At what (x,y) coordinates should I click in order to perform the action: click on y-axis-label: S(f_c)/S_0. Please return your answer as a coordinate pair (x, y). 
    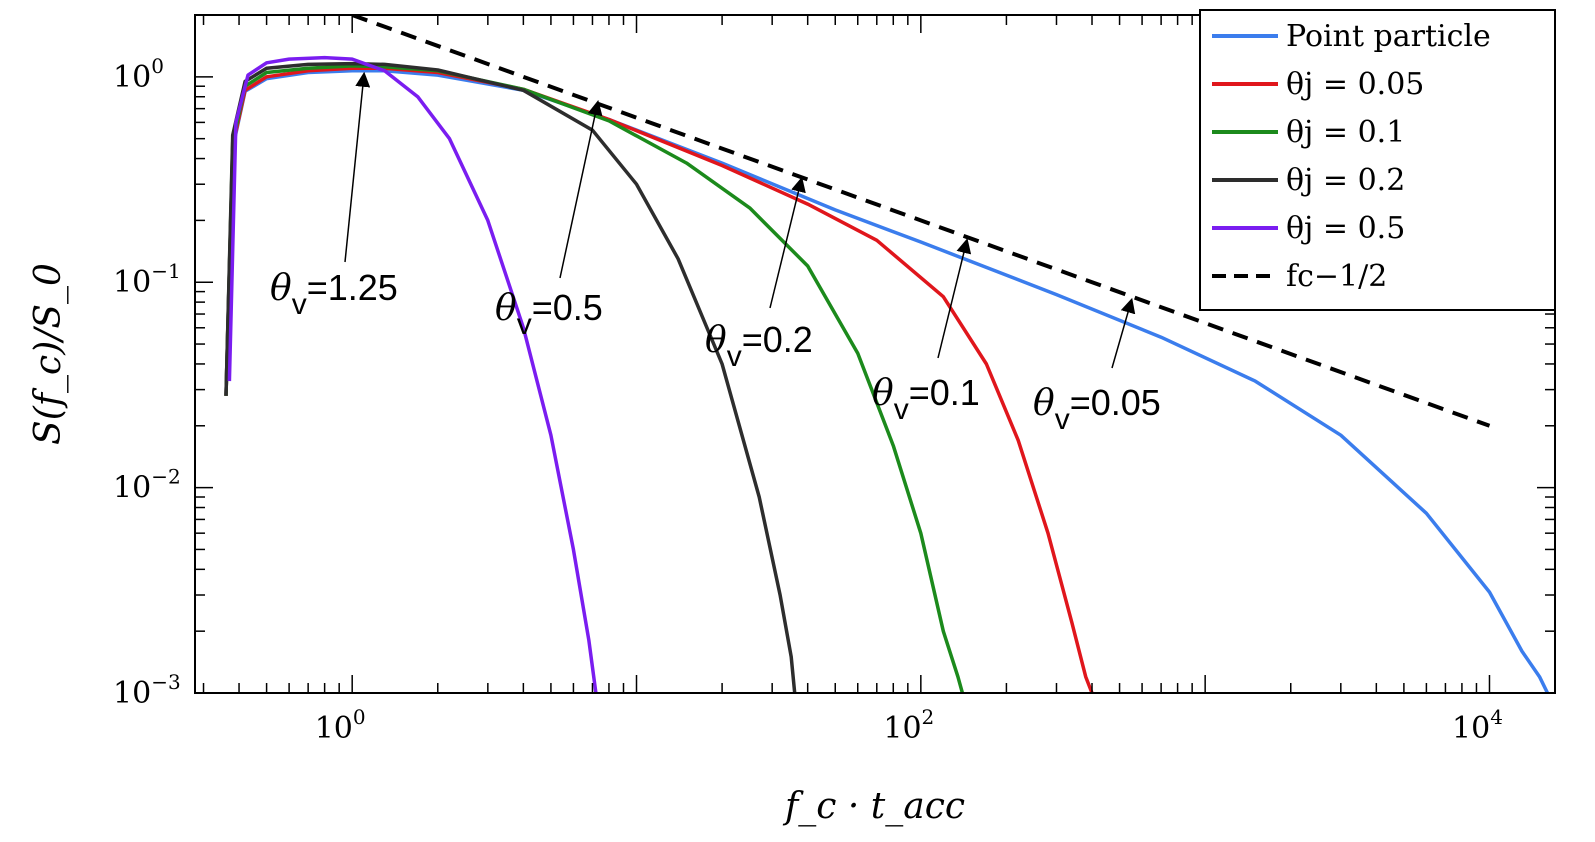
    Looking at the image, I should click on (48, 354).